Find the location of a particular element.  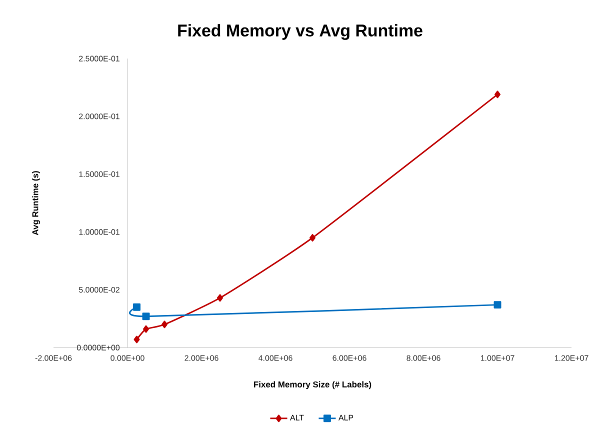

x-axis-title: Fixed Memory Size (# Labels) is located at coordinates (313, 385).